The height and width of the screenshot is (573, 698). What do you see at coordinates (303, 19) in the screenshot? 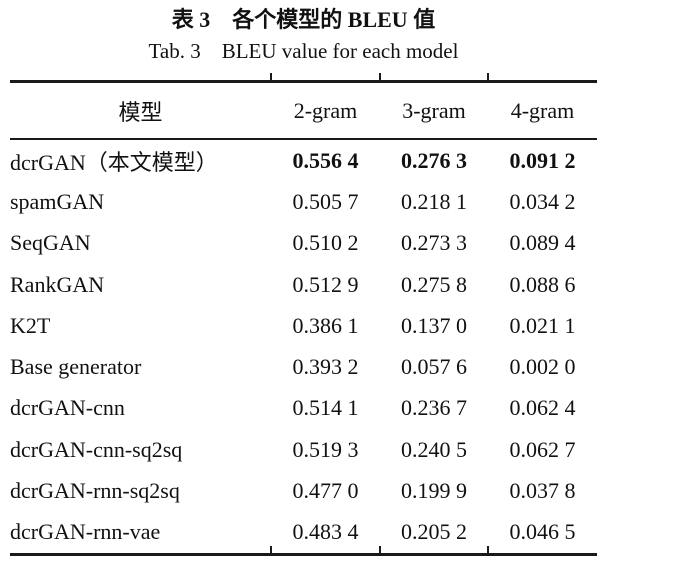
I see `table-caption-zh: 表 3 各个模型的 BLEU 值` at bounding box center [303, 19].